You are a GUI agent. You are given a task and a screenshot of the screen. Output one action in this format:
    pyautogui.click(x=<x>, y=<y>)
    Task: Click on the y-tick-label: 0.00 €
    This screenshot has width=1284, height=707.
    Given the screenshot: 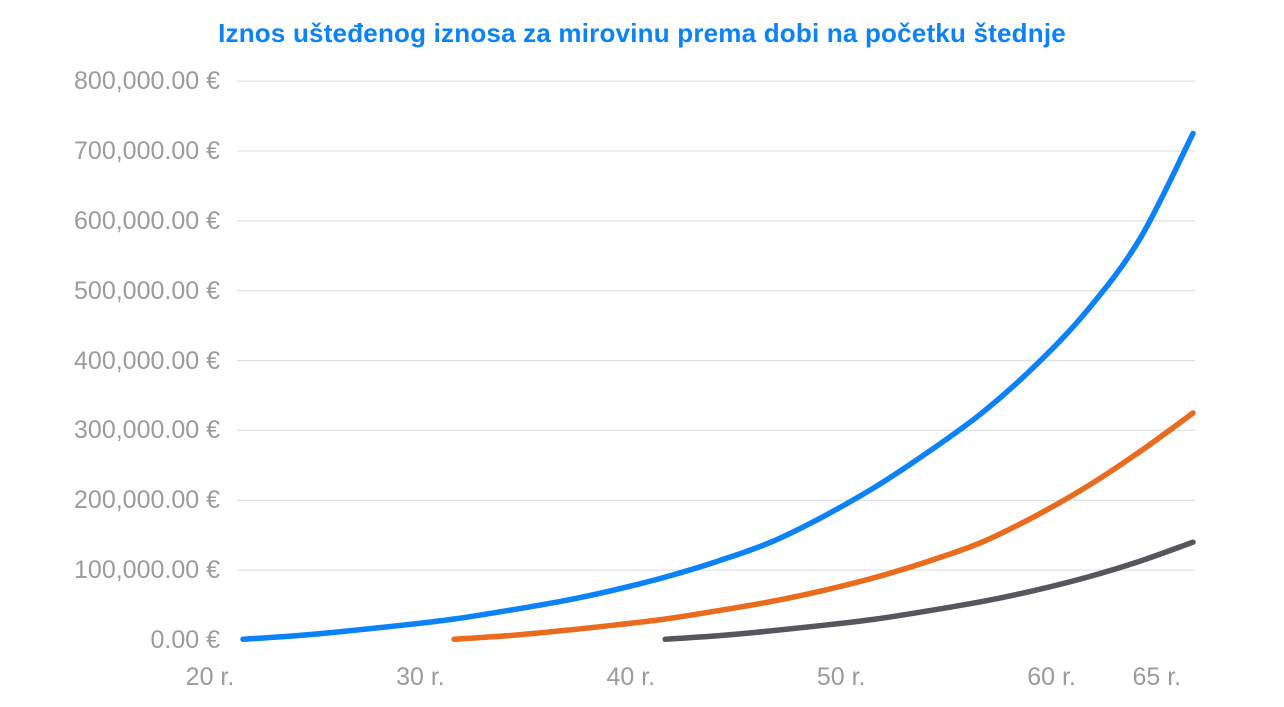 What is the action you would take?
    pyautogui.click(x=185, y=640)
    